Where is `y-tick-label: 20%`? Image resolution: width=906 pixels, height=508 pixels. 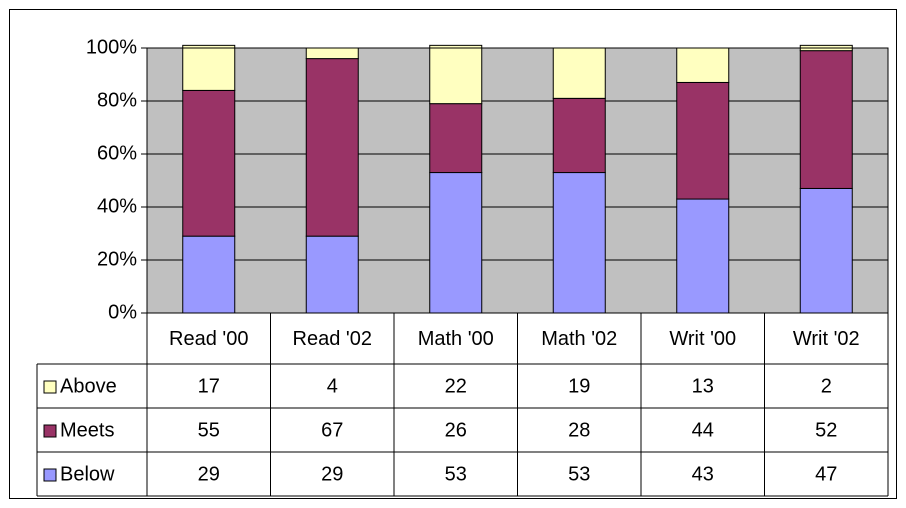 y-tick-label: 20% is located at coordinates (117, 259).